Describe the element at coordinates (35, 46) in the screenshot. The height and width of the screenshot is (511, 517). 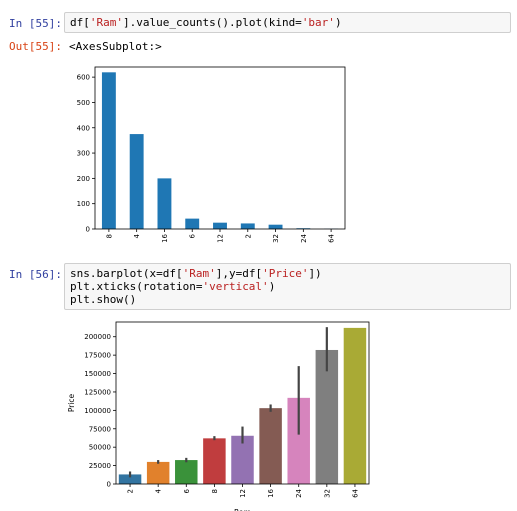
I see `cell-55-out-prompt: Out[55]:` at that location.